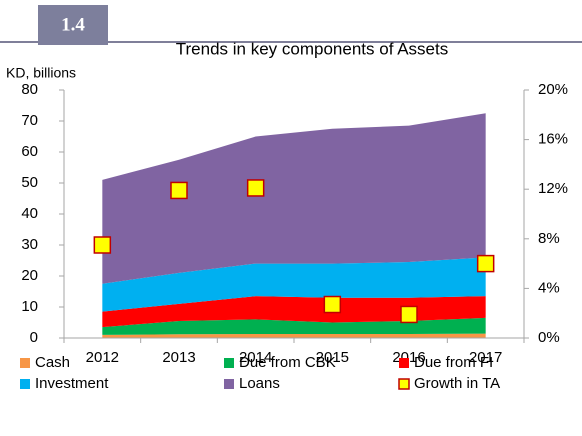  What do you see at coordinates (72, 383) in the screenshot?
I see `legend-label: Investment` at bounding box center [72, 383].